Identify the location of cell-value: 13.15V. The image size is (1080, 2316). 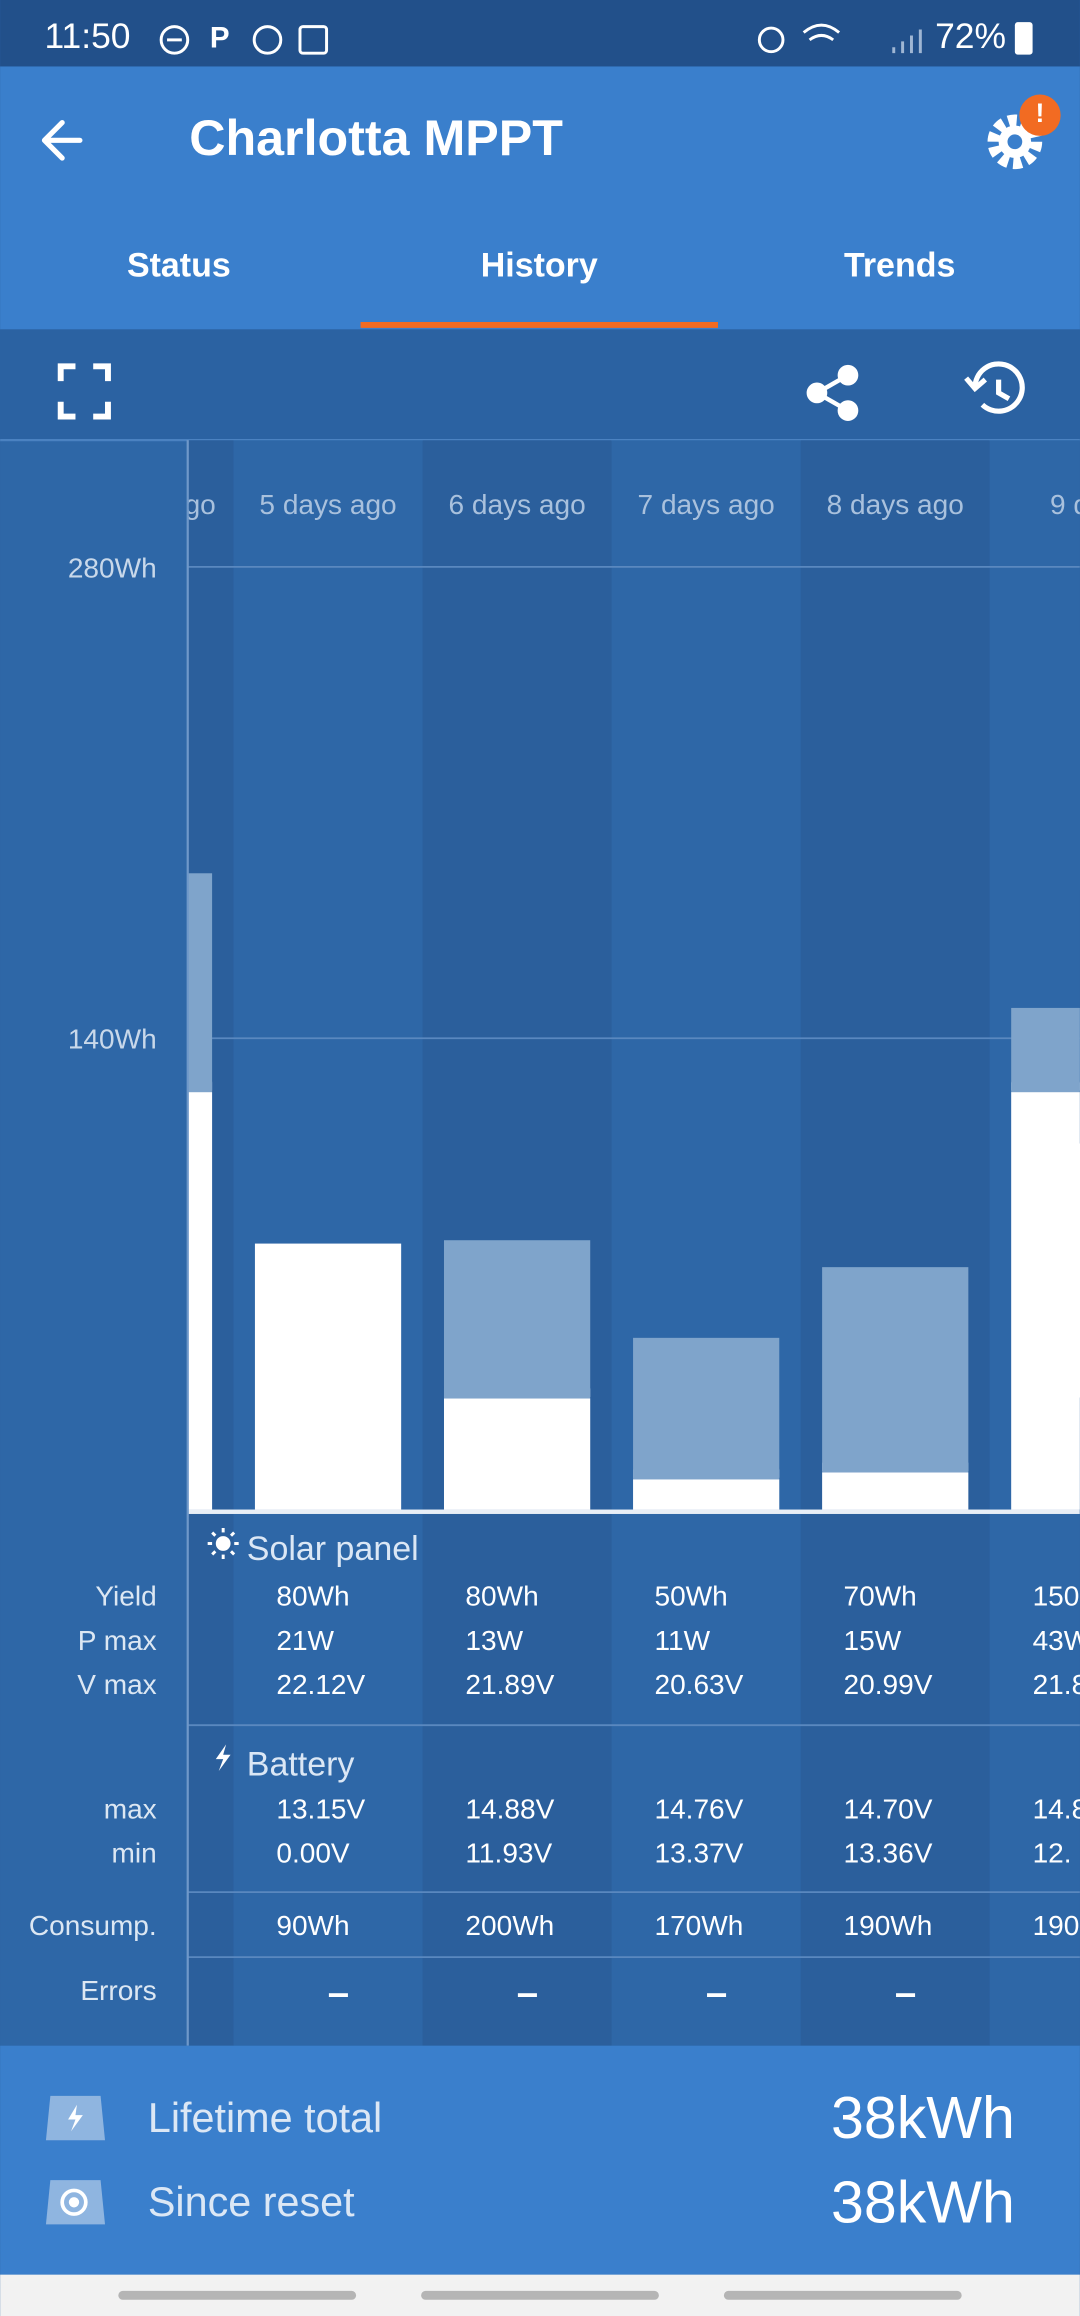
(320, 1808).